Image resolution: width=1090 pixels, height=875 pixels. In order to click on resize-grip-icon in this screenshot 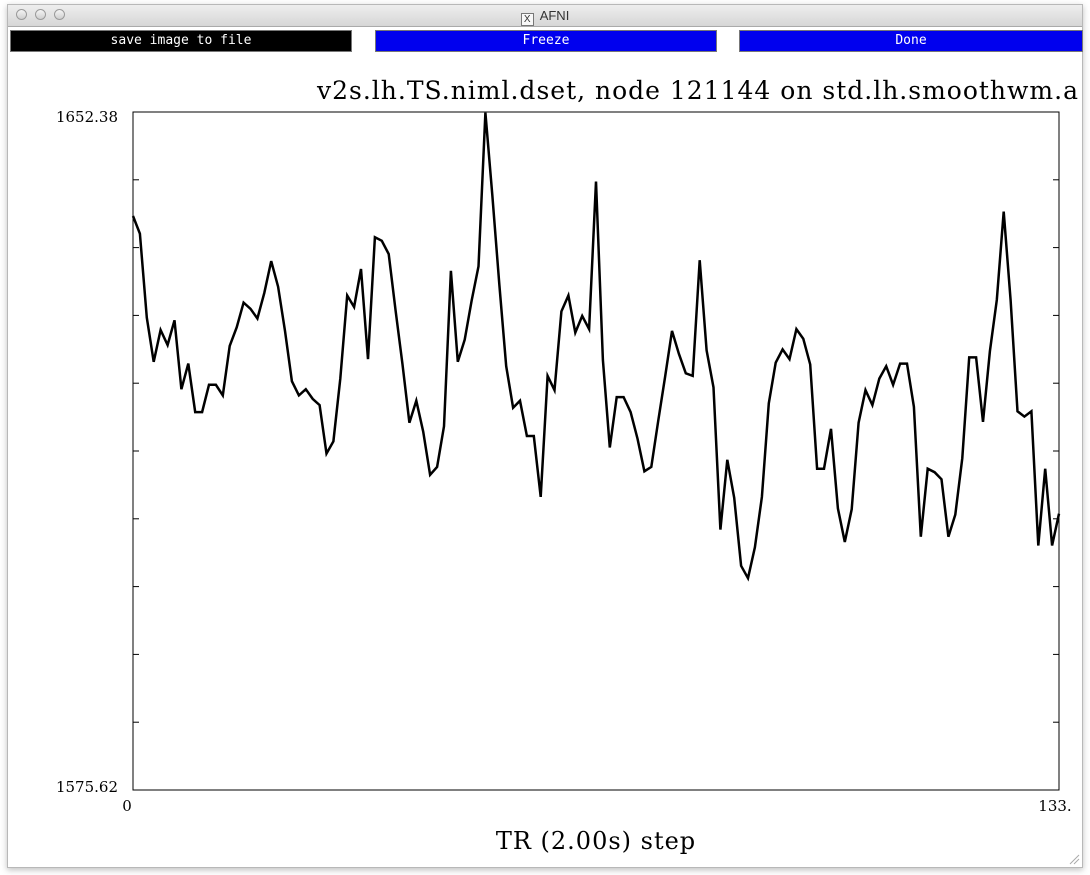, I will do `click(1074, 859)`.